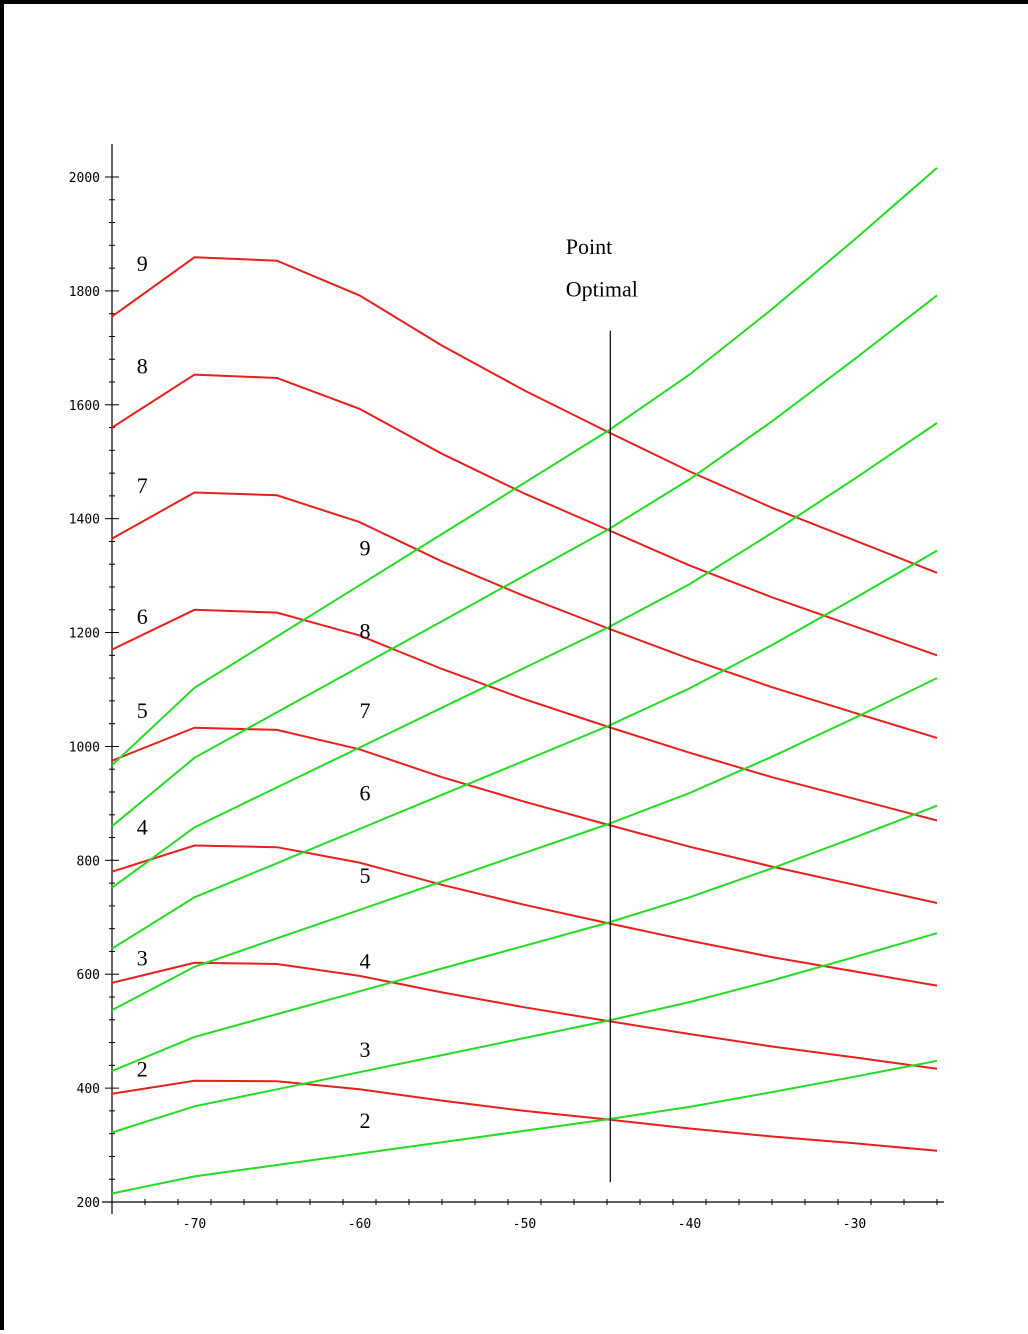 Image resolution: width=1028 pixels, height=1334 pixels. Describe the element at coordinates (88, 1203) in the screenshot. I see `y-tick-label: 200` at that location.